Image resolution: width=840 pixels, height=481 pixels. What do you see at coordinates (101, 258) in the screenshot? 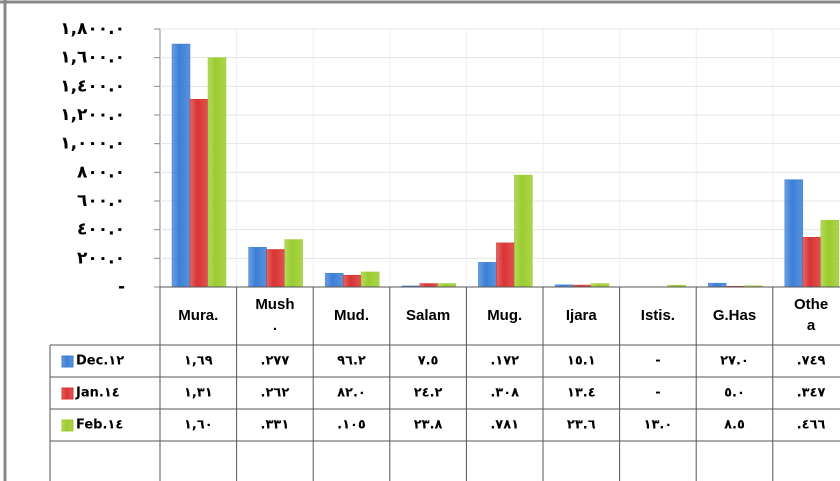
I see `y-tick-label: ٢٠٠.٠` at bounding box center [101, 258].